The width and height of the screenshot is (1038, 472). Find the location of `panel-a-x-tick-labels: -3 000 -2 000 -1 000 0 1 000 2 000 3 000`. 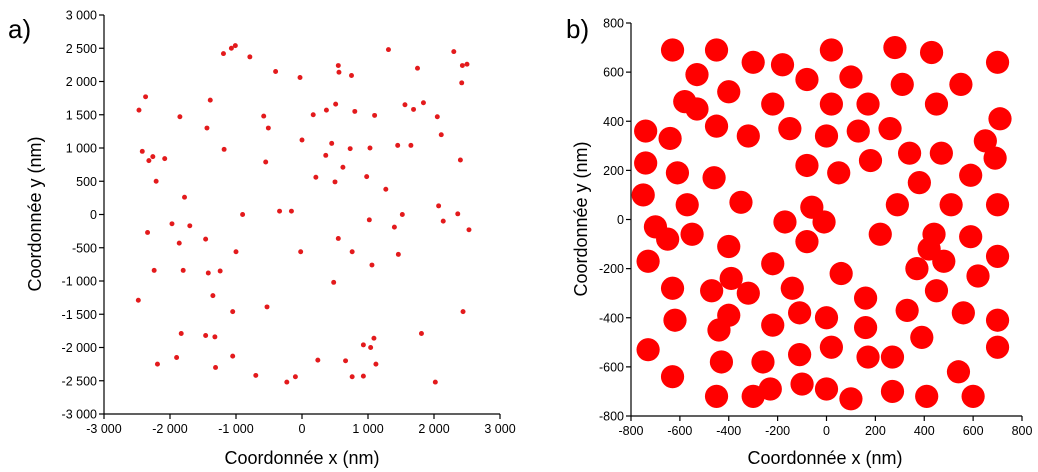

panel-a-x-tick-labels: -3 000 -2 000 -1 000 0 1 000 2 000 3 000 is located at coordinates (301, 425).